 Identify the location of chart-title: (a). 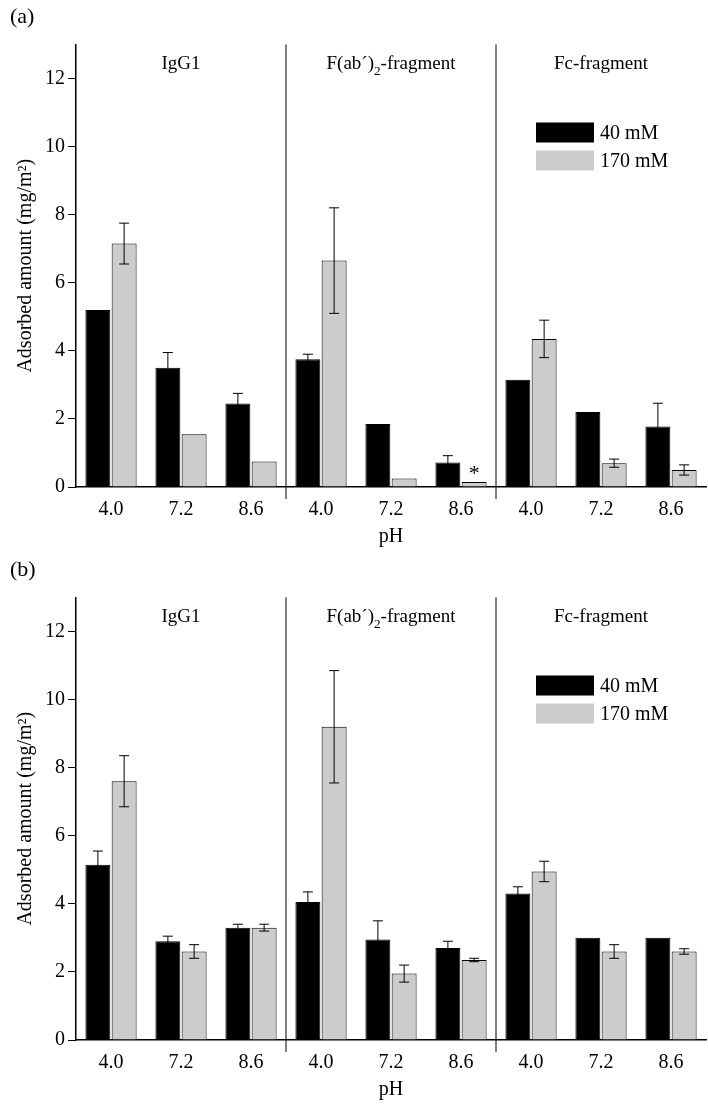
(22, 15).